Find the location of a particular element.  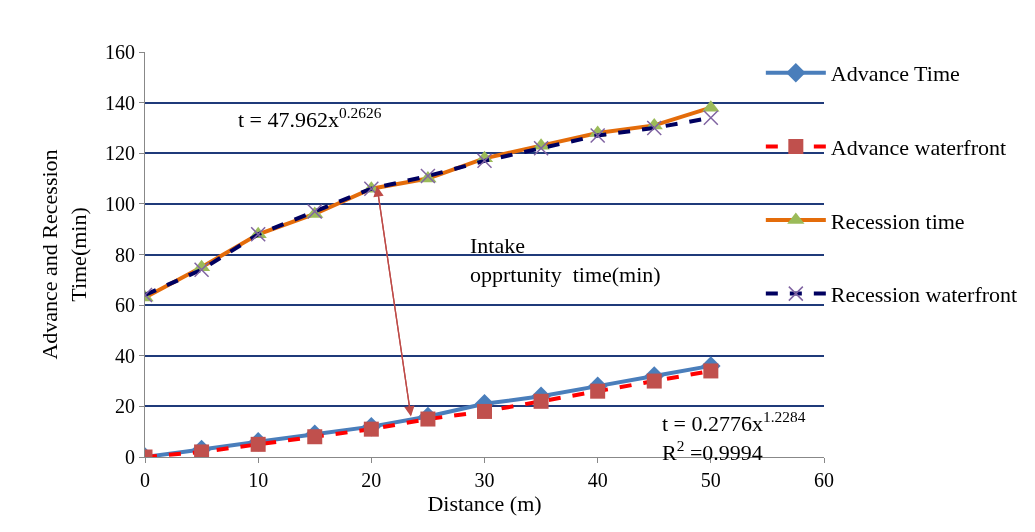

x-tick-label: 0 is located at coordinates (145, 480).